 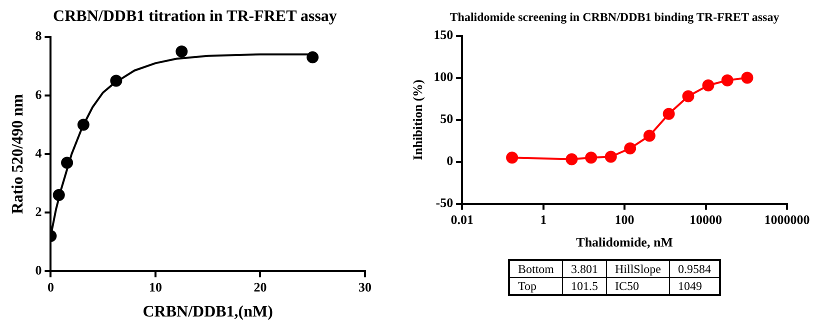 What do you see at coordinates (38, 94) in the screenshot?
I see `y-tick-label: 6` at bounding box center [38, 94].